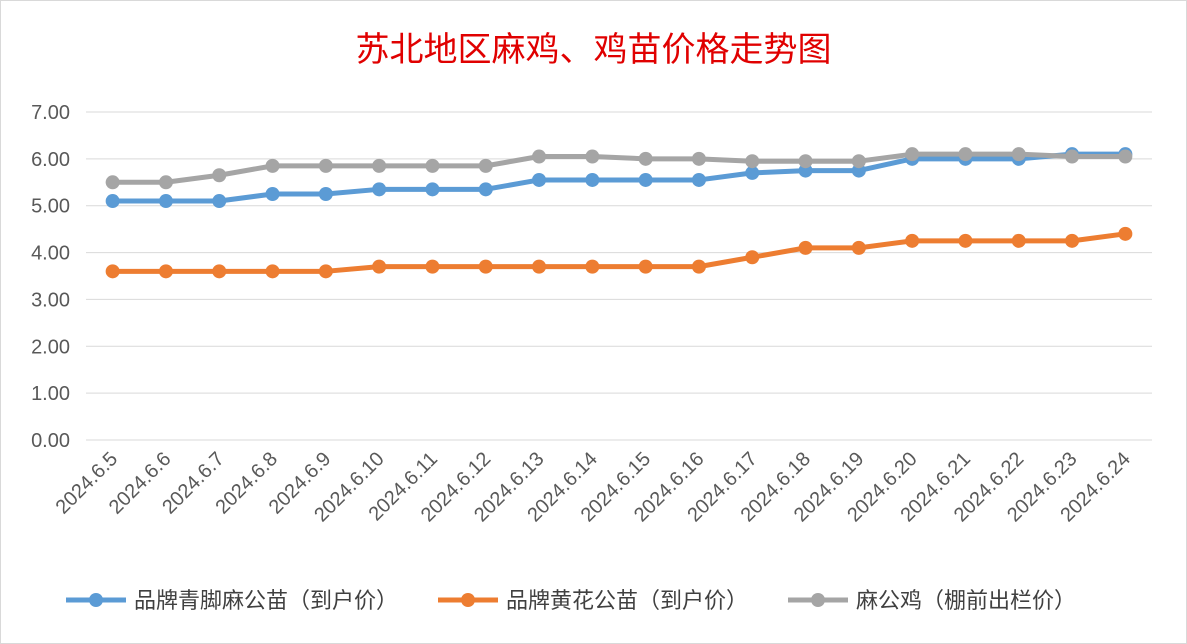 The image size is (1187, 644). What do you see at coordinates (50, 394) in the screenshot?
I see `y-tick-label: 1.00` at bounding box center [50, 394].